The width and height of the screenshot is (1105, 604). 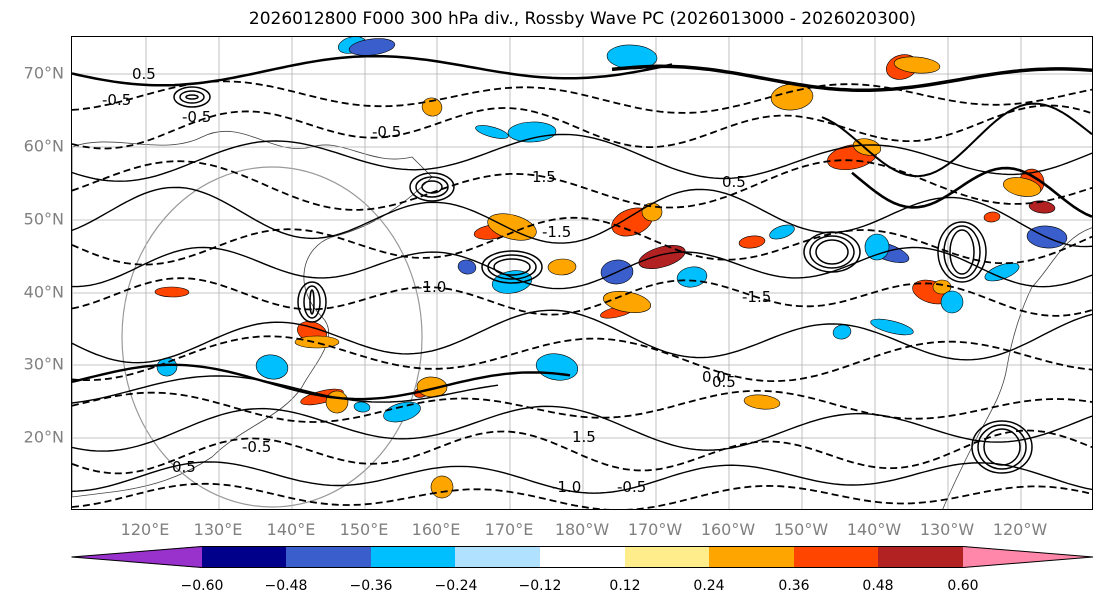 What do you see at coordinates (878, 586) in the screenshot?
I see `colorbar-tick: 0.48` at bounding box center [878, 586].